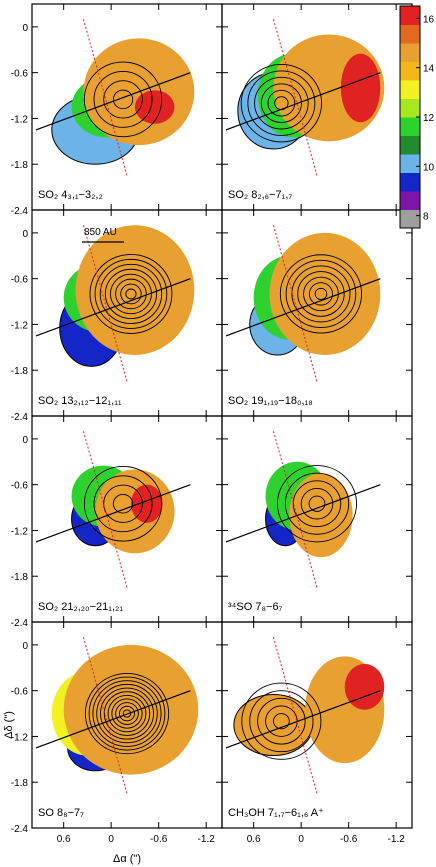 This screenshot has width=436, height=867. Describe the element at coordinates (255, 607) in the screenshot. I see `panel-label: ³⁴SO 7₈−6₇` at that location.